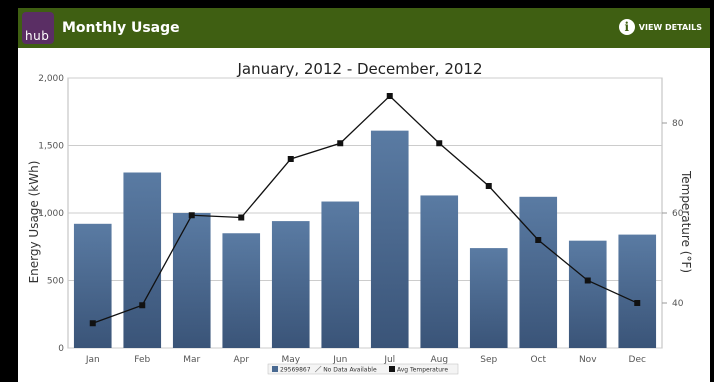  Describe the element at coordinates (637, 360) in the screenshot. I see `x-tick-label: Dec` at that location.